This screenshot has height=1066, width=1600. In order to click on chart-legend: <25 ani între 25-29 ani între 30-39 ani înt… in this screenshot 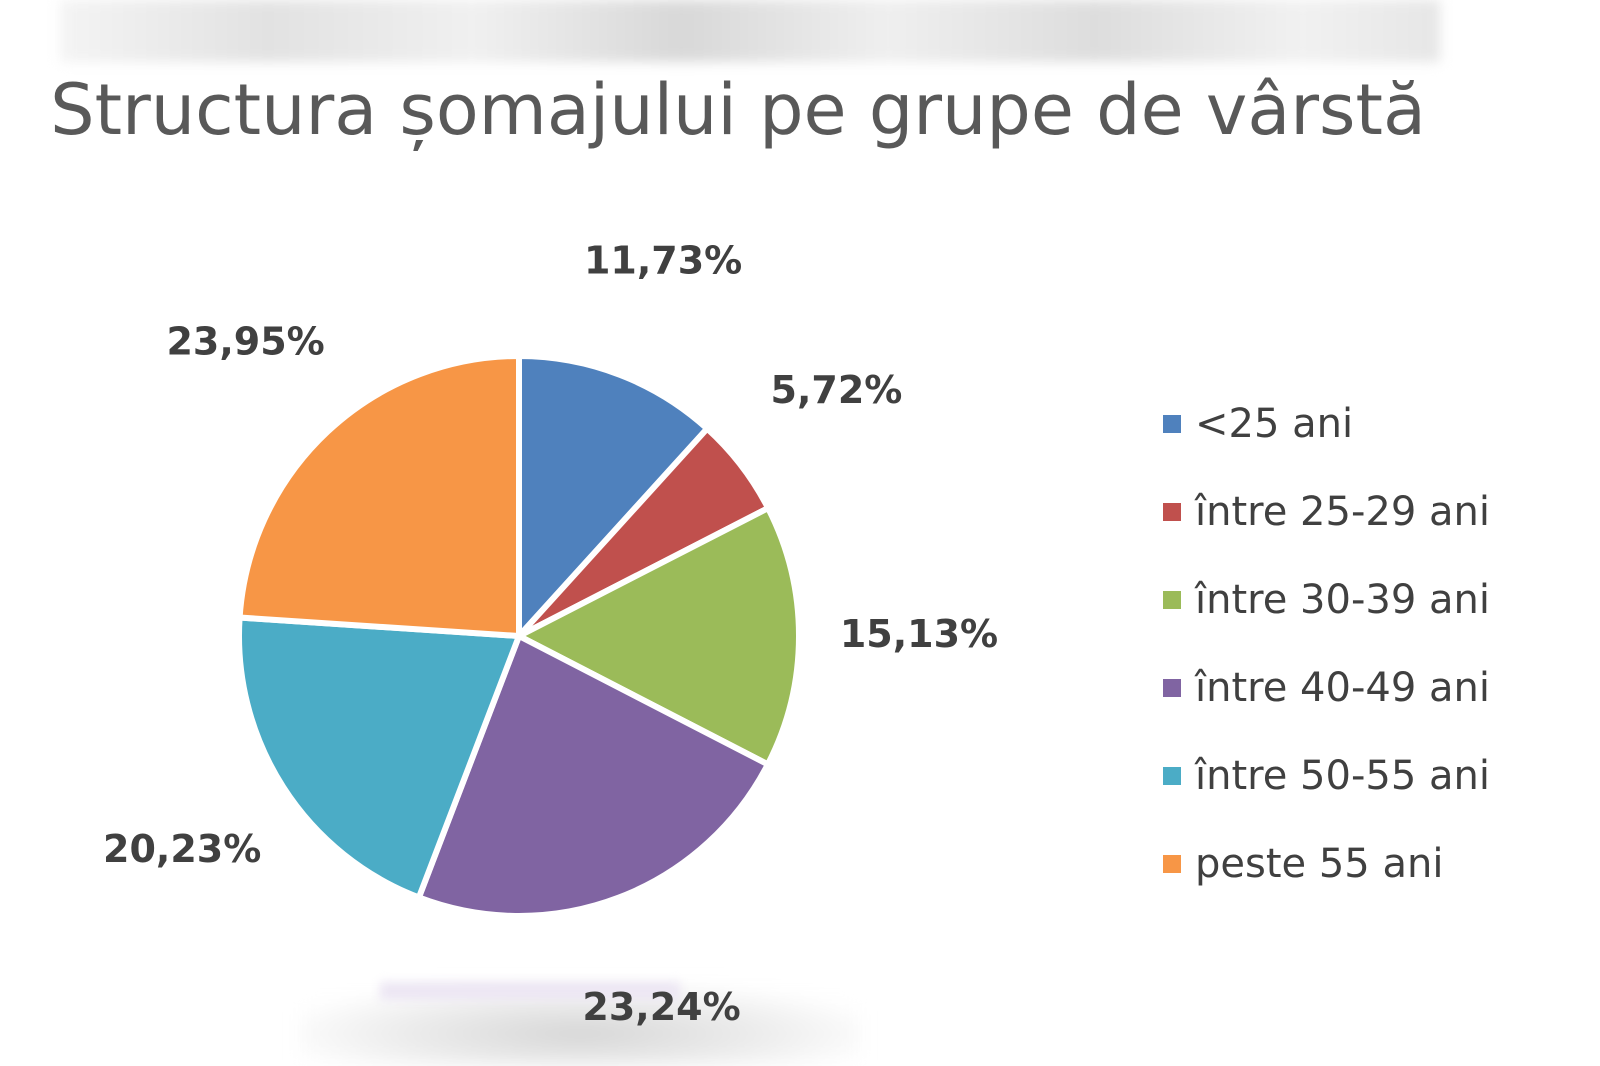, I will do `click(1326, 644)`.